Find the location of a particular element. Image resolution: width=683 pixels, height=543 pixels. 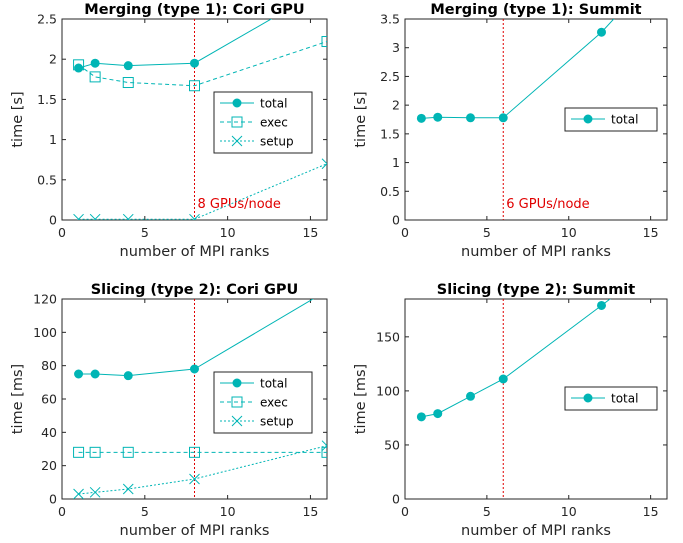

x-tick-label: 10 is located at coordinates (569, 511).